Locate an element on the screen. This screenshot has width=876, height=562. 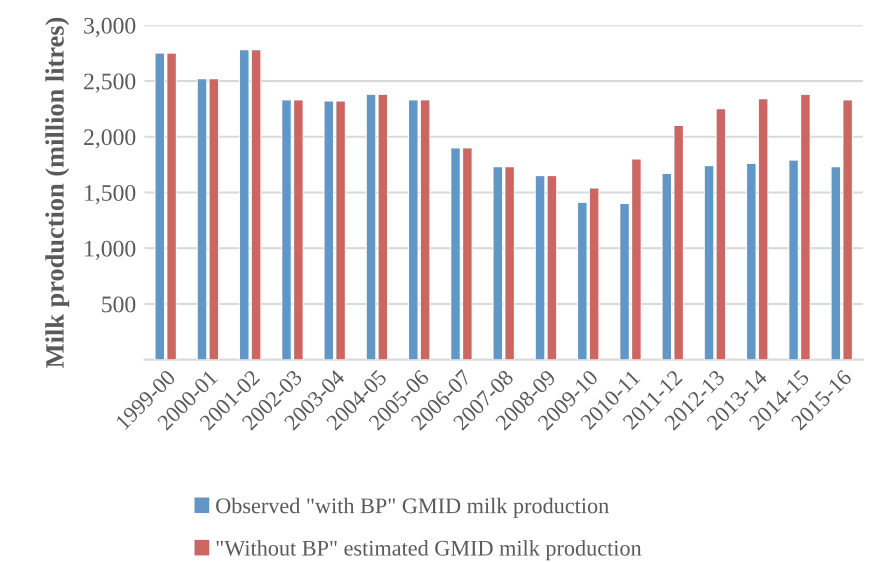
y-tick-label: 3,000 is located at coordinates (110, 28).